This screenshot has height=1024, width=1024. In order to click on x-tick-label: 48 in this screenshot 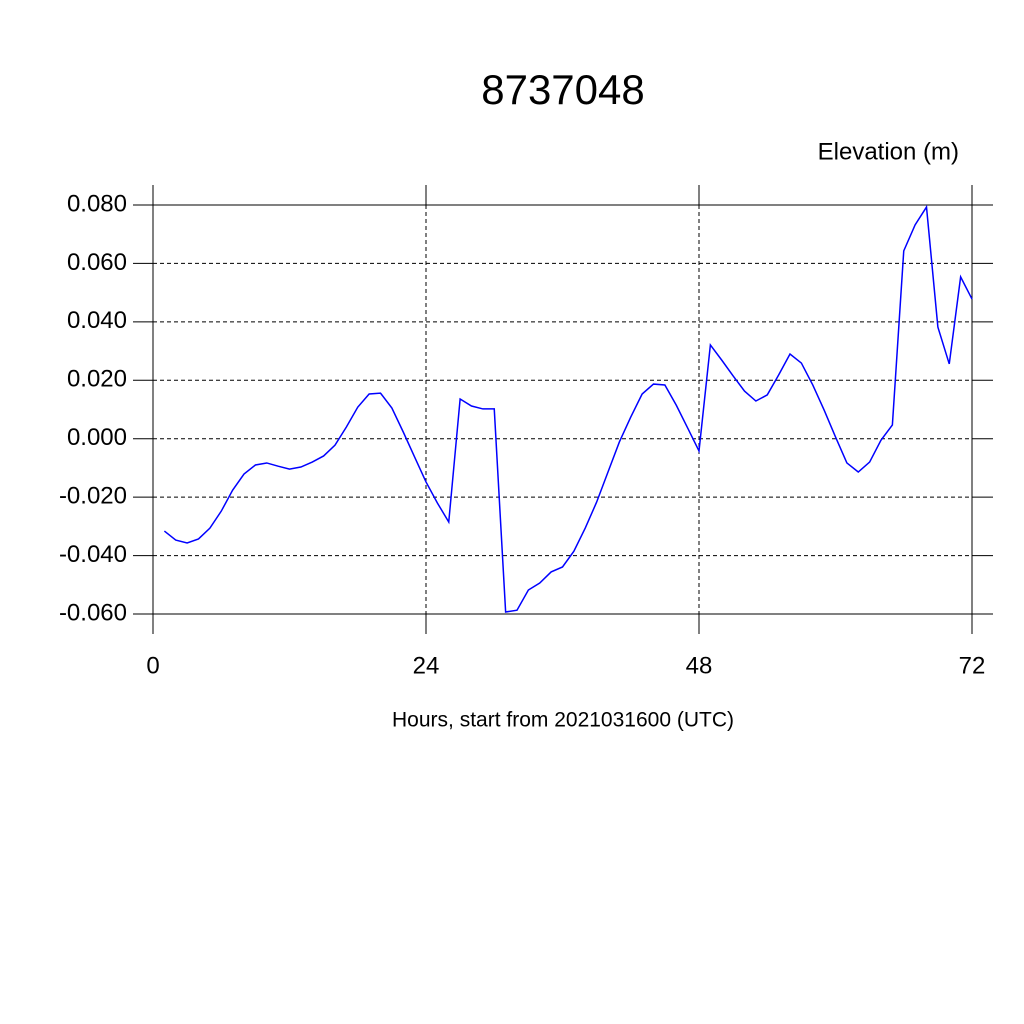, I will do `click(699, 665)`.